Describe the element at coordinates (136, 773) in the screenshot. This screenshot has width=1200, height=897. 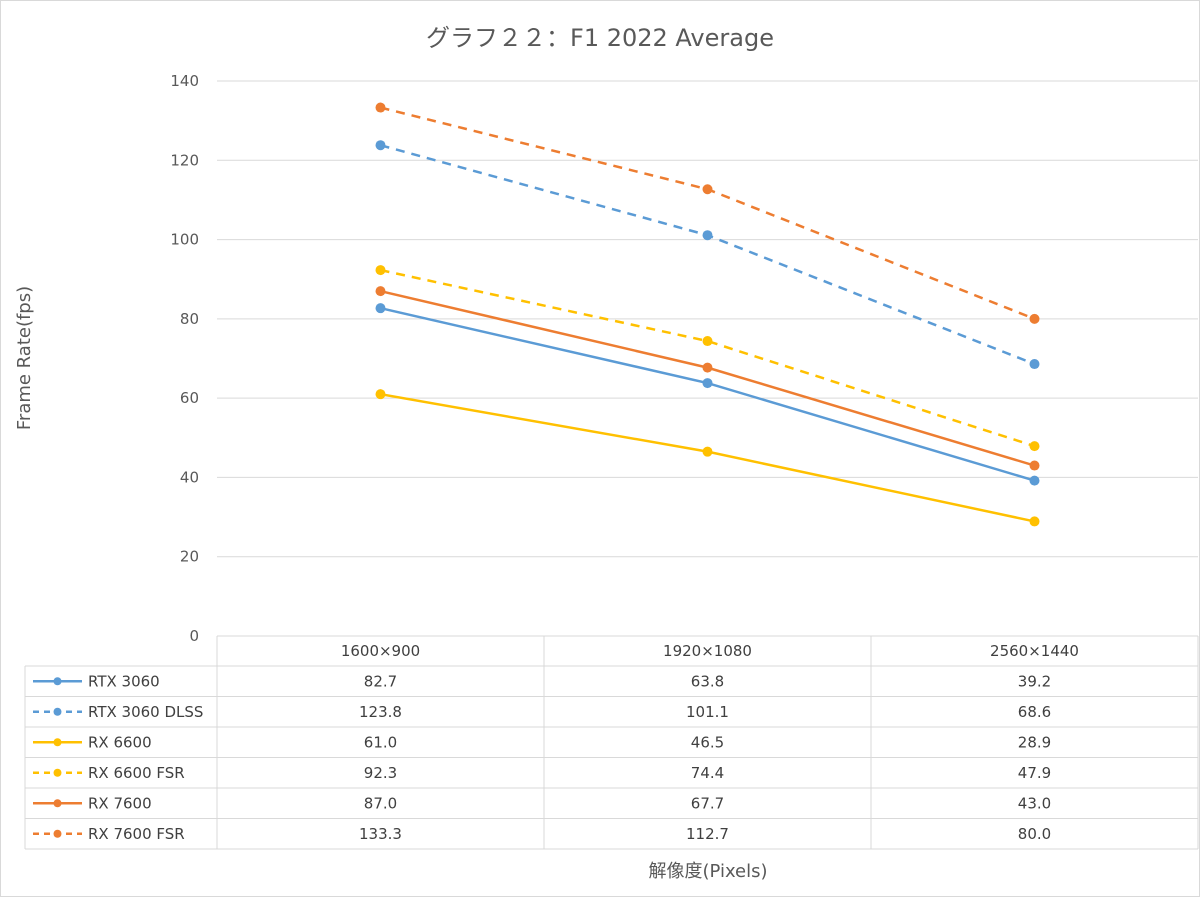
I see `legend-entry: RX 6600 FSR` at that location.